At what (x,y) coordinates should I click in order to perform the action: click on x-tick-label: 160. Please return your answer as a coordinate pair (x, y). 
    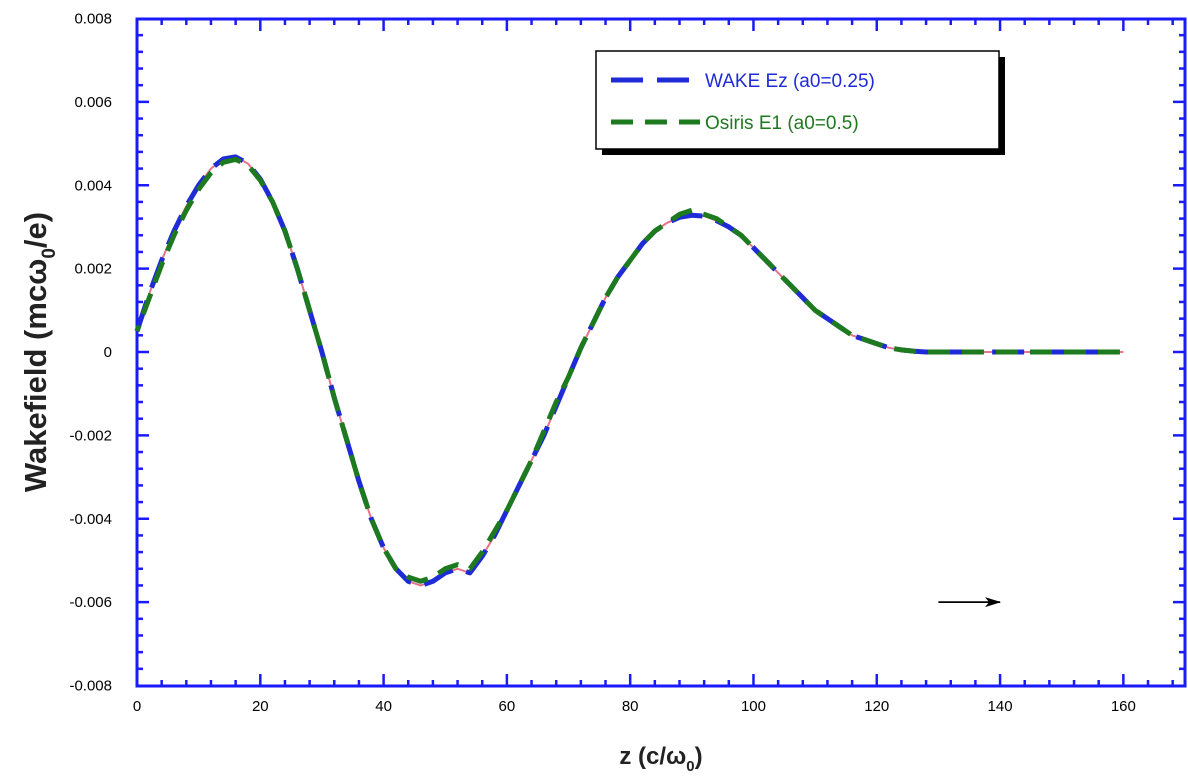
    Looking at the image, I should click on (1123, 706).